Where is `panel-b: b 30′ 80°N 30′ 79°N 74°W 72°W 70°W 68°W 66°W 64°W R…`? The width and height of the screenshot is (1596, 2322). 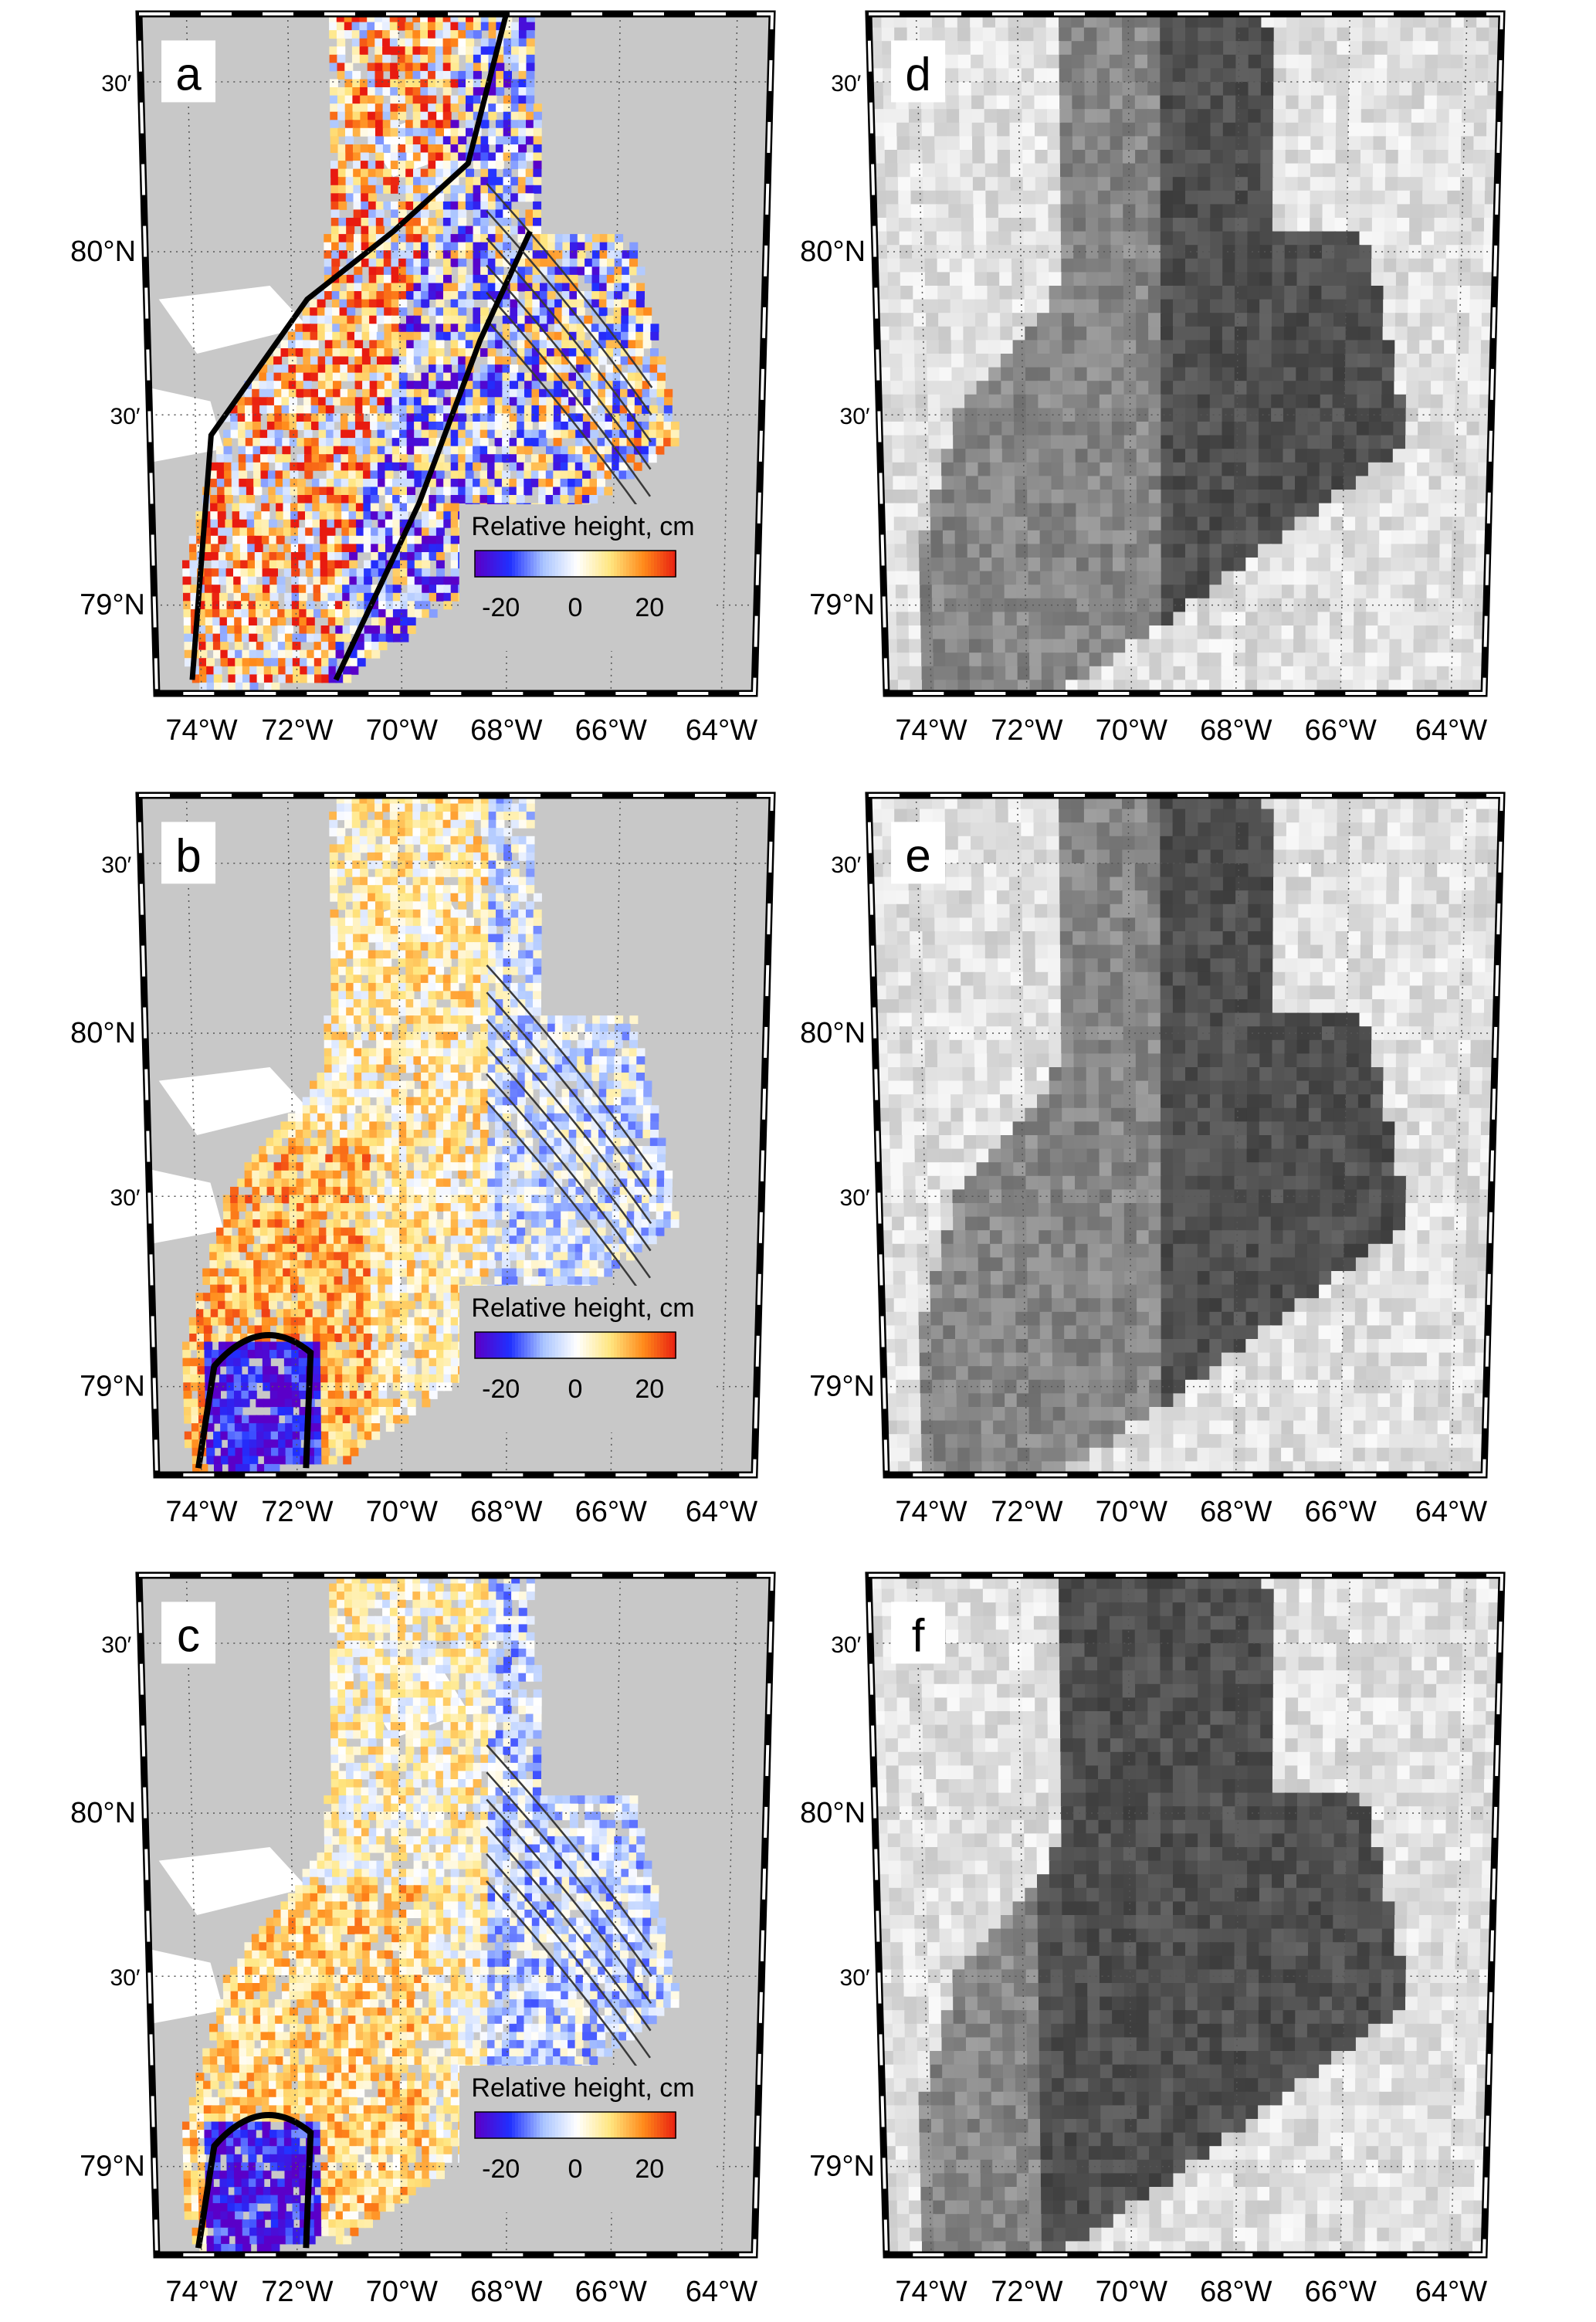 panel-b: b 30′ 80°N 30′ 79°N 74°W 72°W 70°W 68°W 66°W 64°W R… is located at coordinates (423, 1160).